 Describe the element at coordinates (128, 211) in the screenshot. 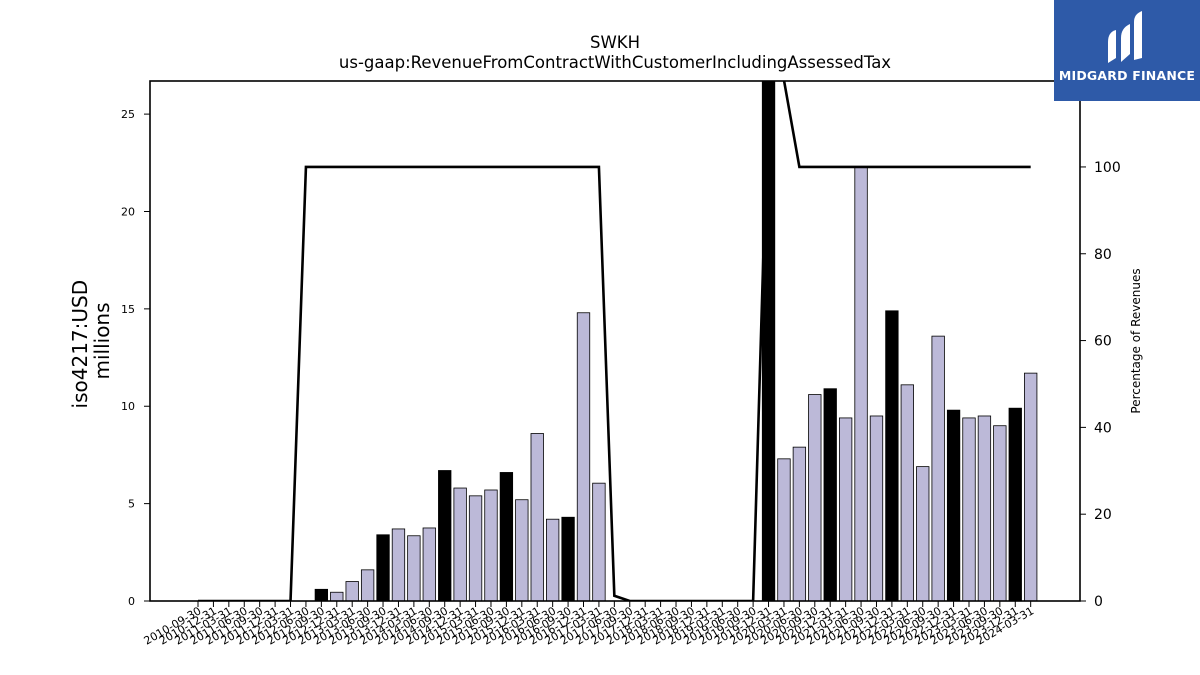

I see `y-tick-label: 20` at that location.